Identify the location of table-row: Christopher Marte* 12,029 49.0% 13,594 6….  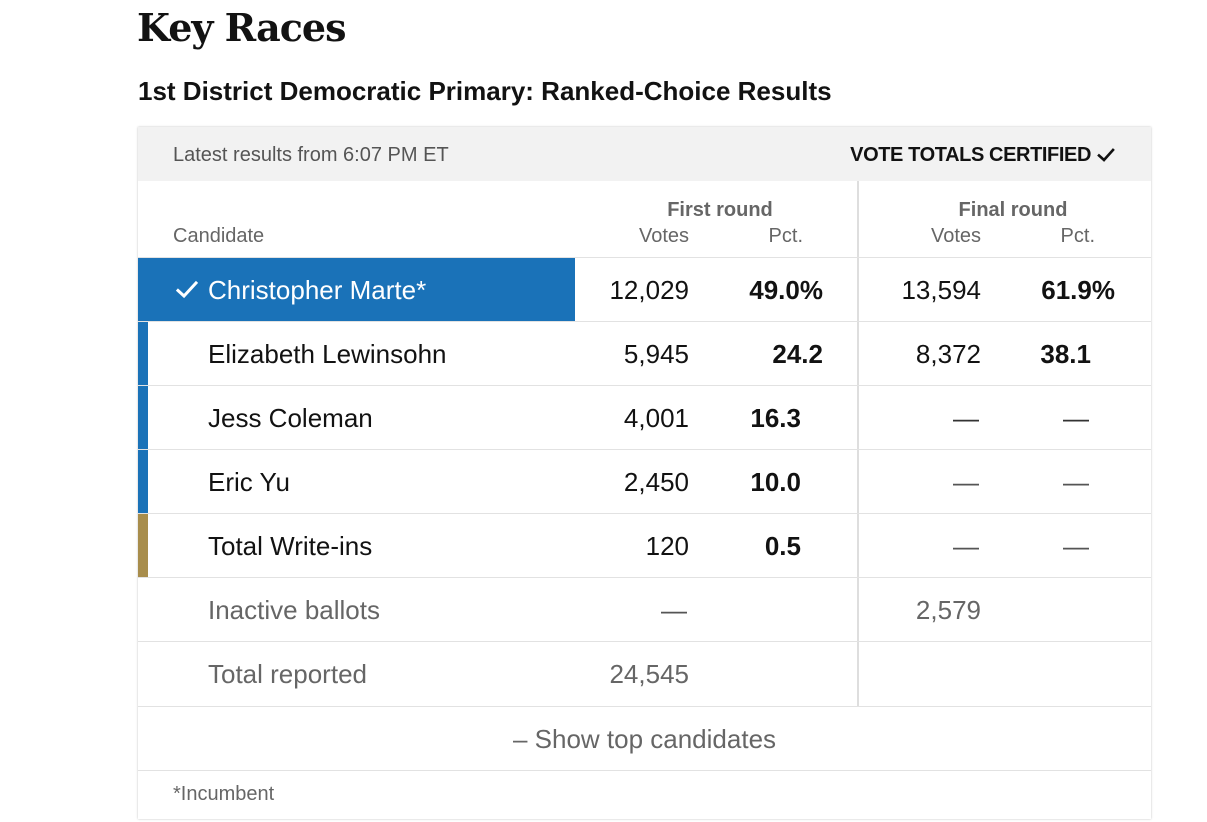
(644, 290).